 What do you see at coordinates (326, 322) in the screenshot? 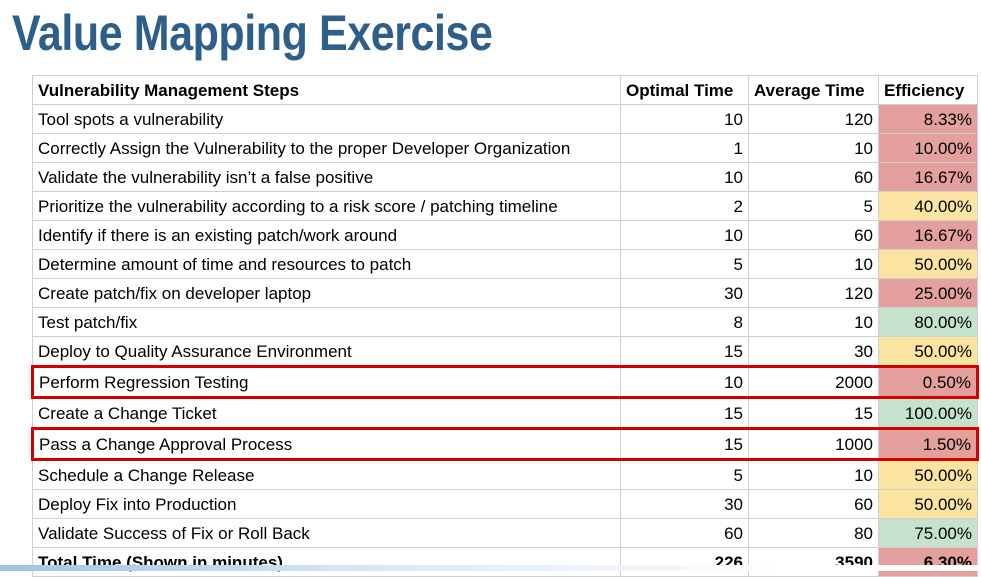
I see `step-cell: Test patch/fix` at bounding box center [326, 322].